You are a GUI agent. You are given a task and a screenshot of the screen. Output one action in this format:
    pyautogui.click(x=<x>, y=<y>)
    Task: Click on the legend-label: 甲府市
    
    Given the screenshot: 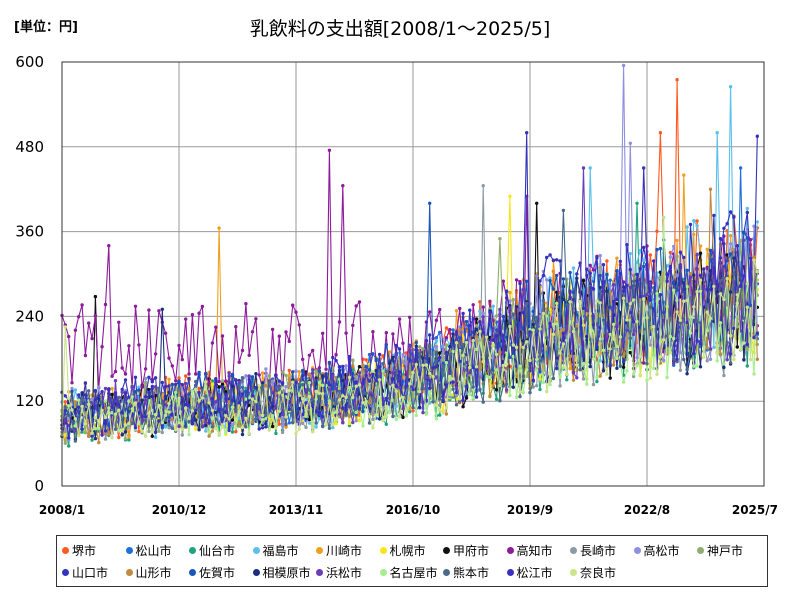 What is the action you would take?
    pyautogui.click(x=471, y=551)
    